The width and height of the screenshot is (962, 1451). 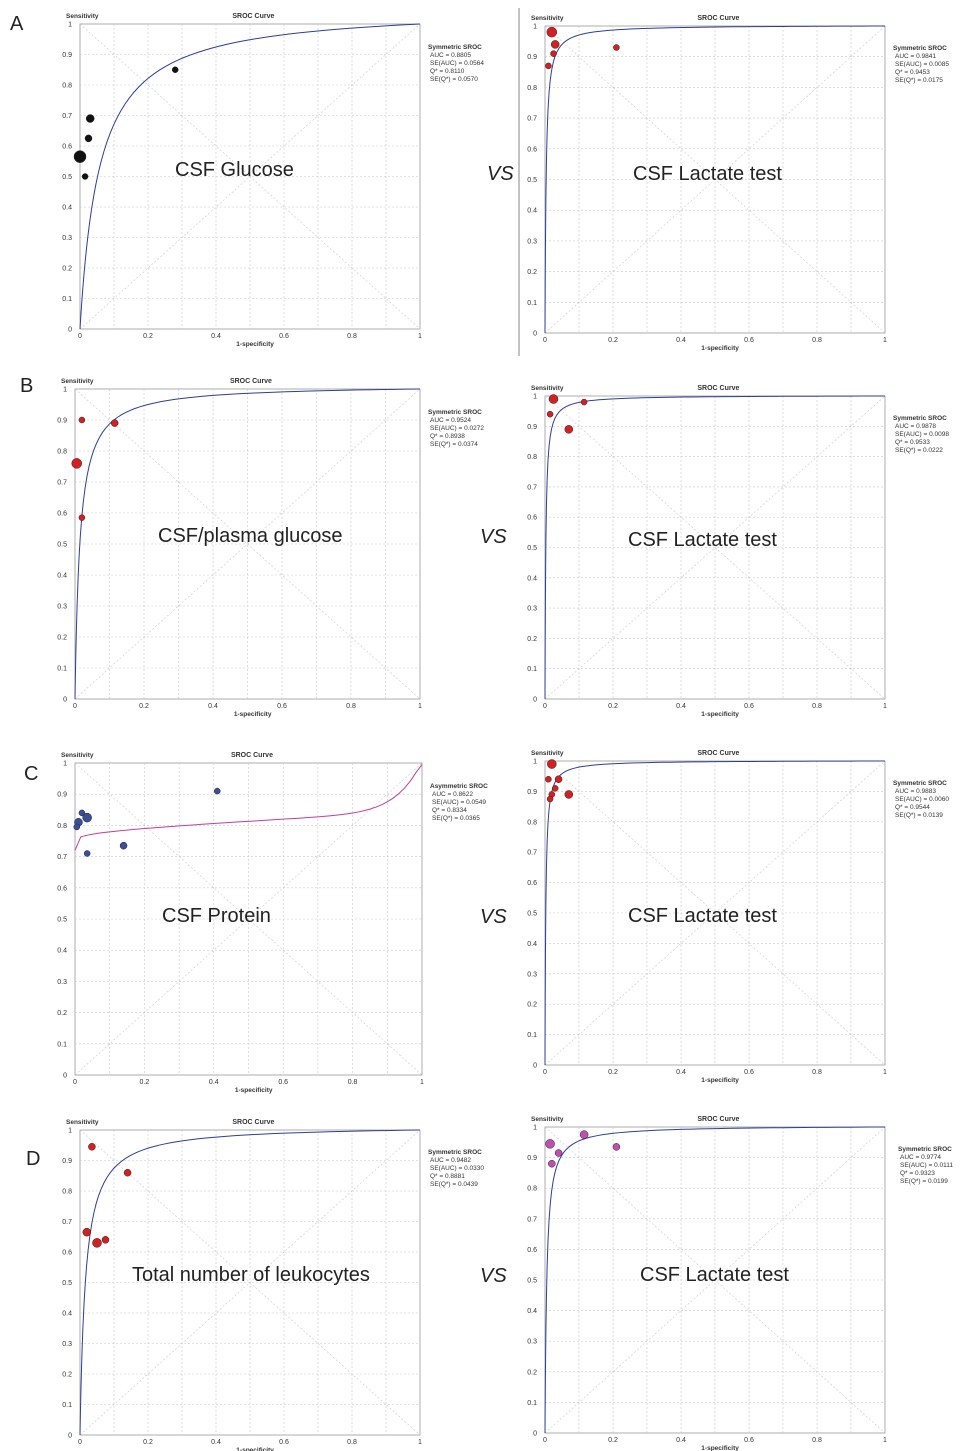 I want to click on stats-line: SE(Q*) = 0.0222, so click(x=919, y=450).